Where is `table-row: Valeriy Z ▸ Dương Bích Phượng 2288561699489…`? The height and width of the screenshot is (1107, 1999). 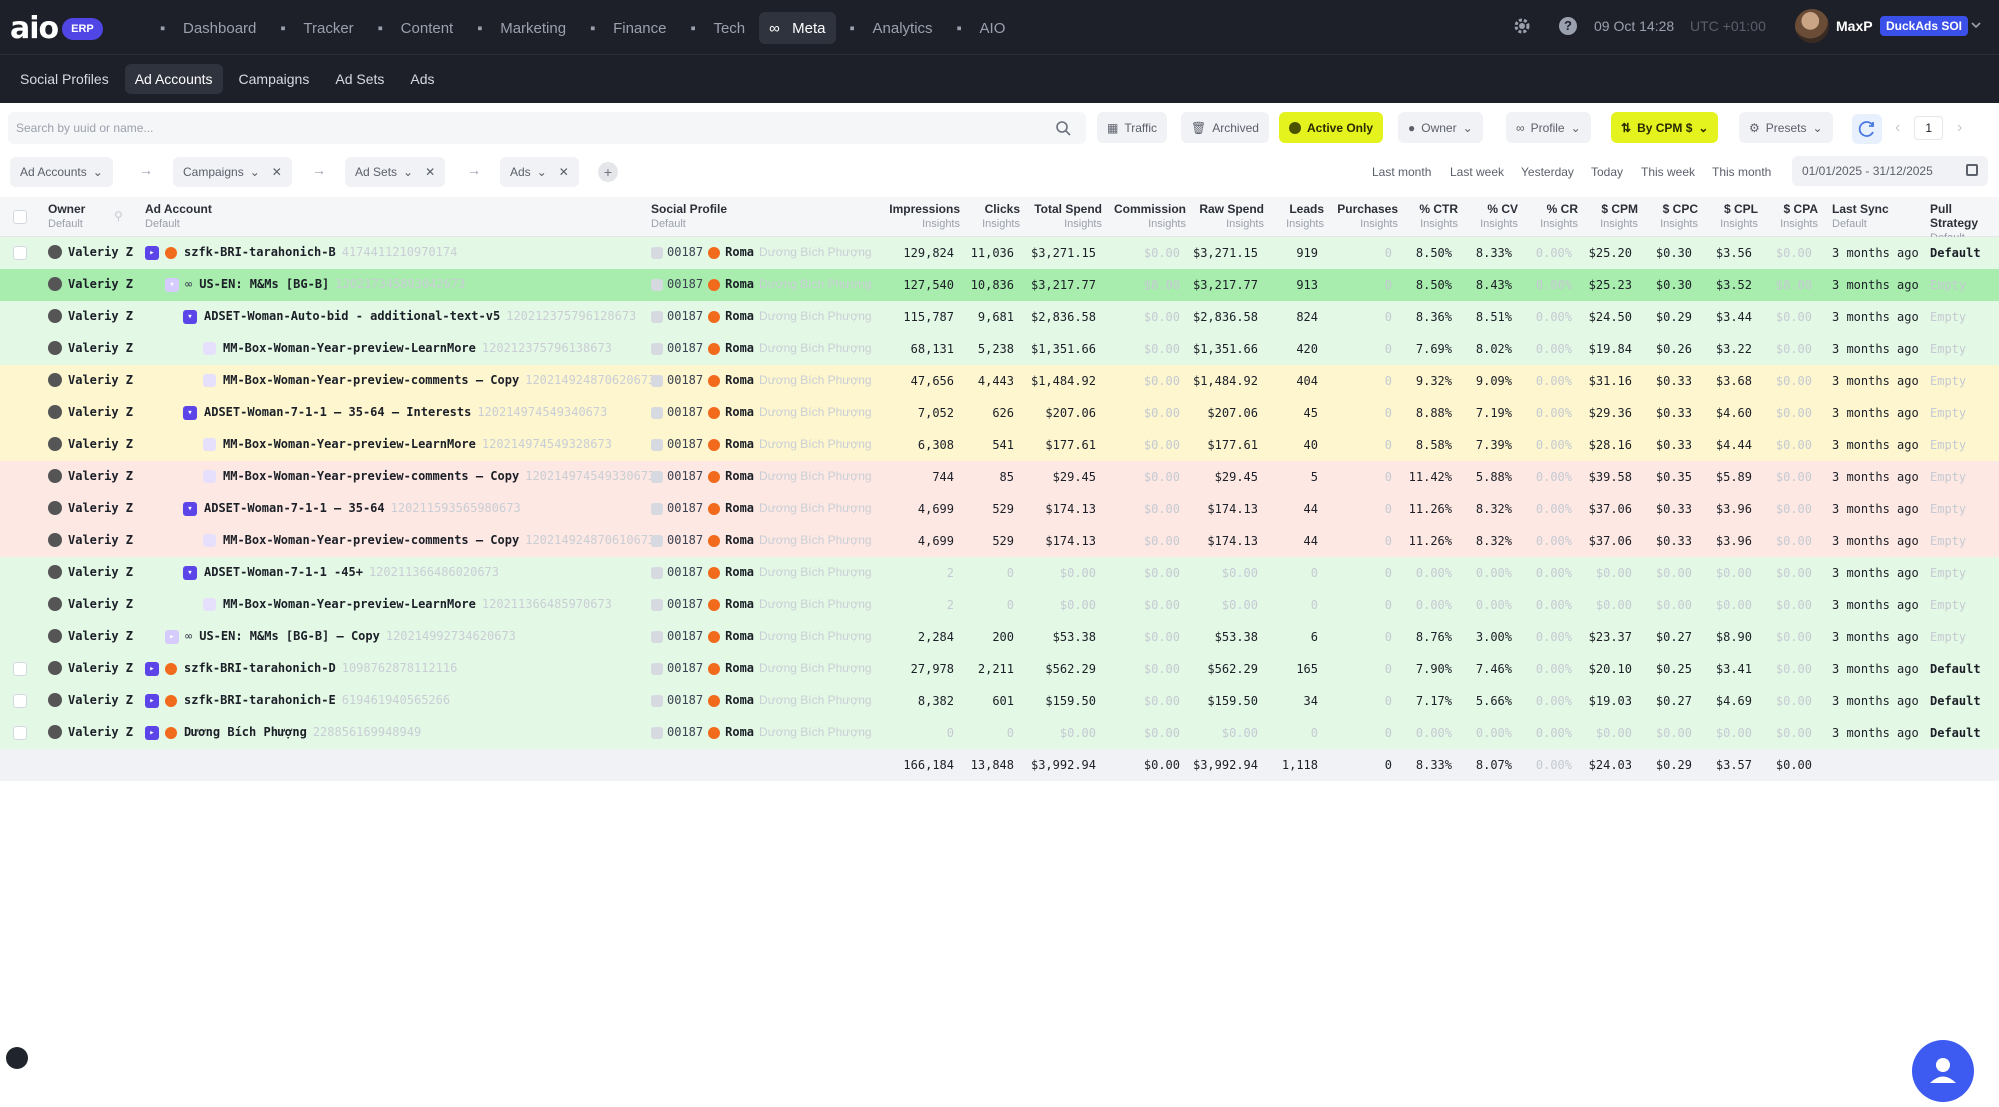 table-row: Valeriy Z ▸ Dương Bích Phượng 2288561699489… is located at coordinates (999, 733).